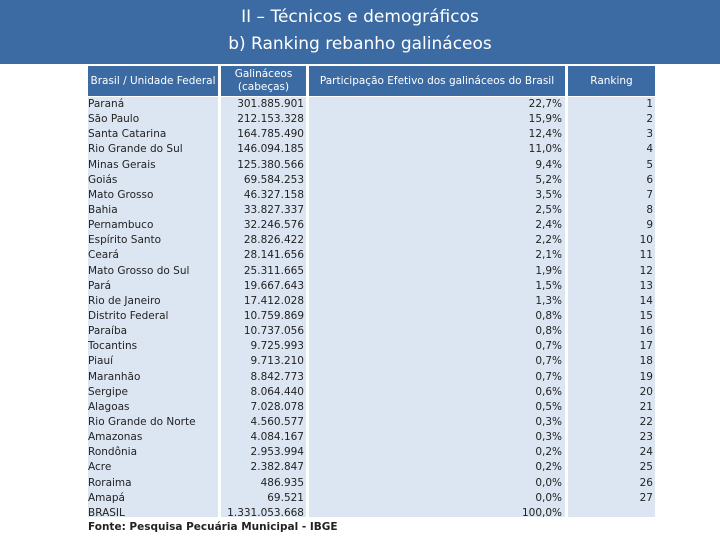  I want to click on header-rank: Ranking, so click(611, 81).